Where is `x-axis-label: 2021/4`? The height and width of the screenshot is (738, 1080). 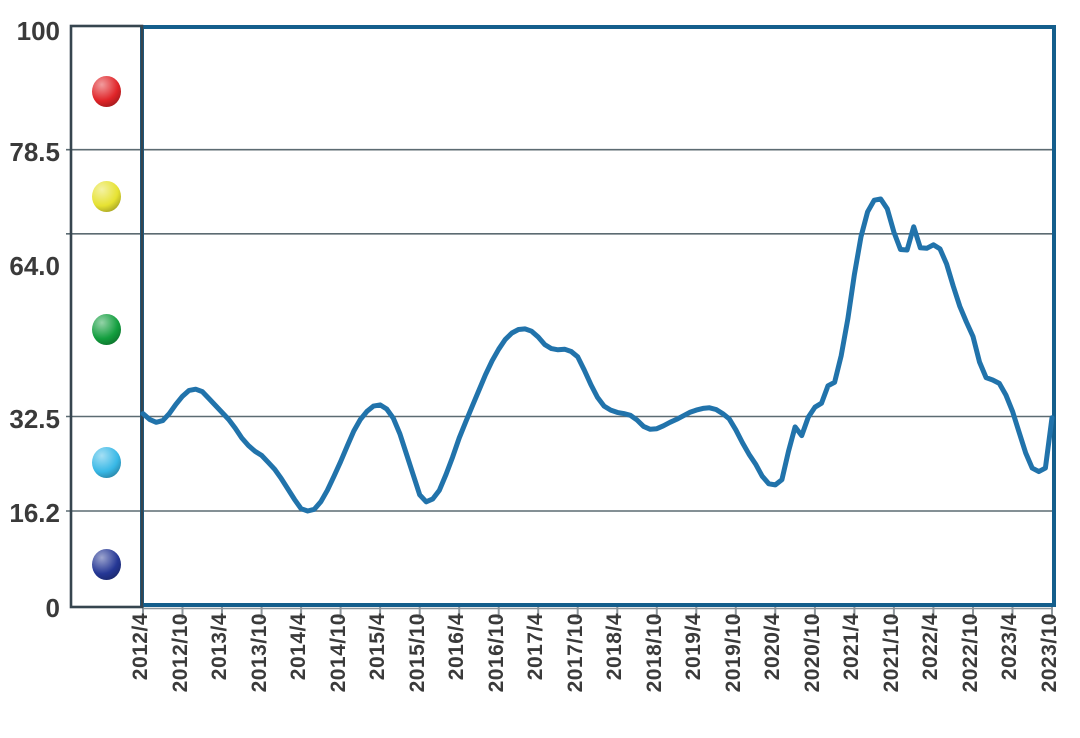 x-axis-label: 2021/4 is located at coordinates (851, 647).